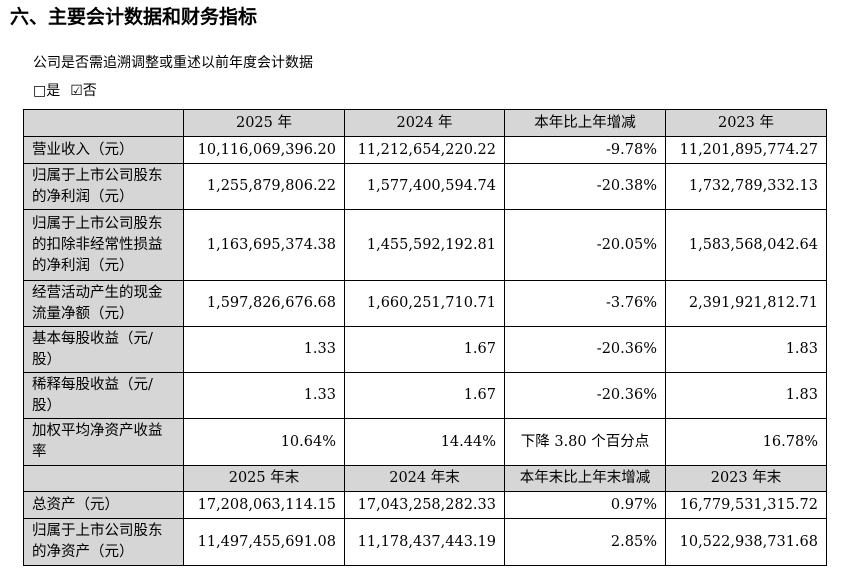  I want to click on header-cell: 本年比上年增减, so click(585, 123).